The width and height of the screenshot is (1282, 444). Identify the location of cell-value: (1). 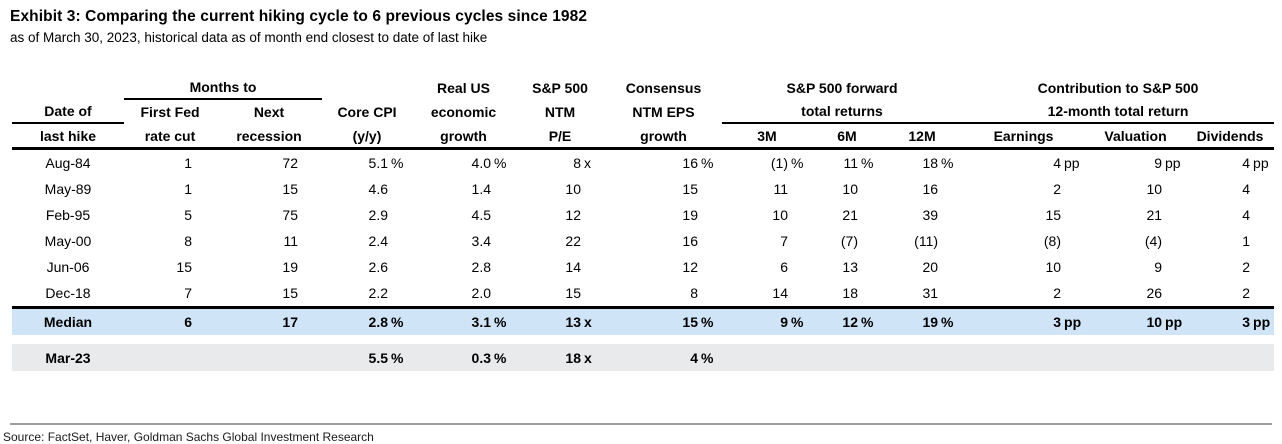
(779, 163).